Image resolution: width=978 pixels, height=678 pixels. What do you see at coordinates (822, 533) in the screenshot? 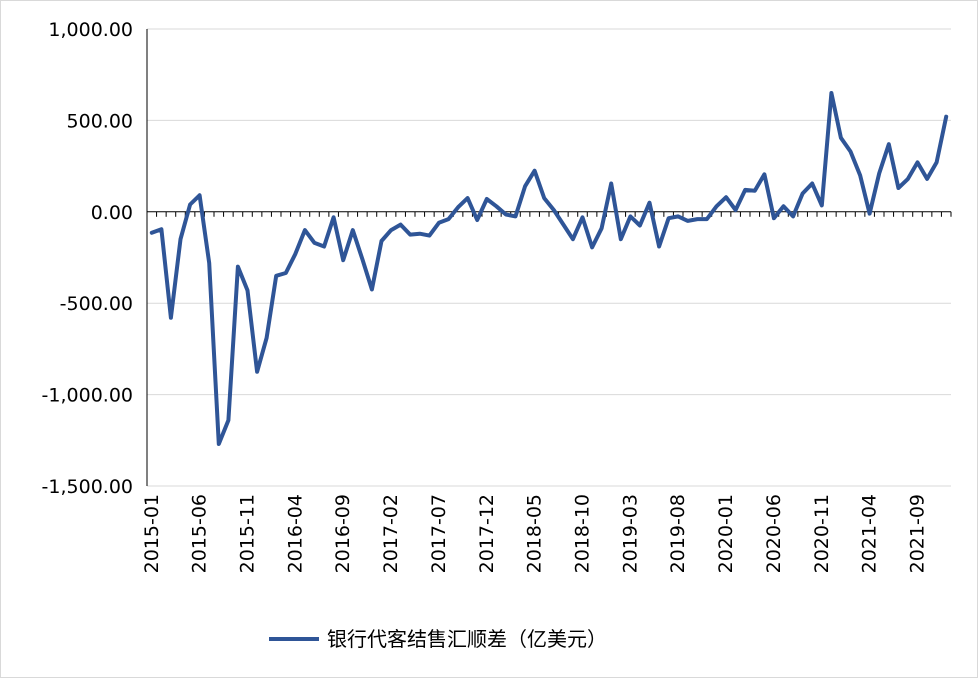
I see `x-tick-label: 2020-11` at bounding box center [822, 533].